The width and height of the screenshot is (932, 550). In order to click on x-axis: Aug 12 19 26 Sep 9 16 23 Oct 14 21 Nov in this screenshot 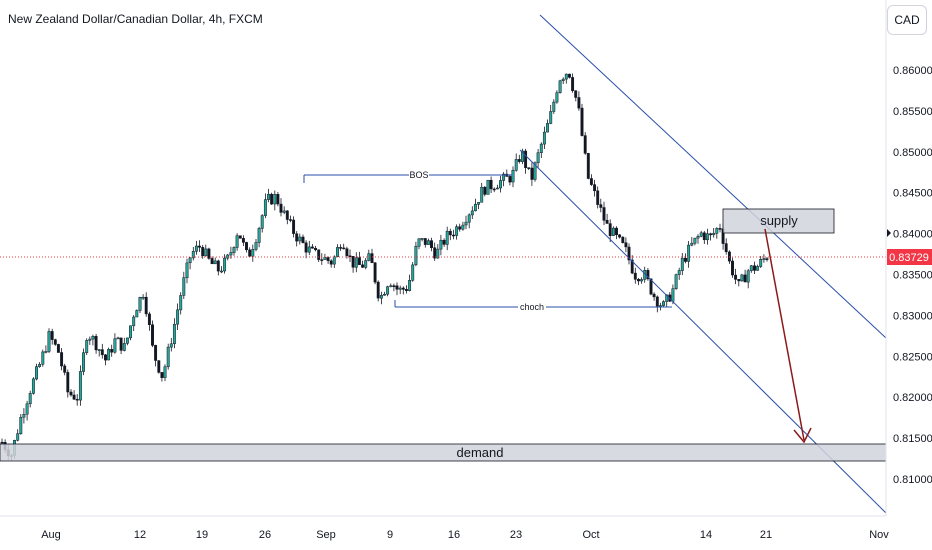, I will do `click(465, 535)`.